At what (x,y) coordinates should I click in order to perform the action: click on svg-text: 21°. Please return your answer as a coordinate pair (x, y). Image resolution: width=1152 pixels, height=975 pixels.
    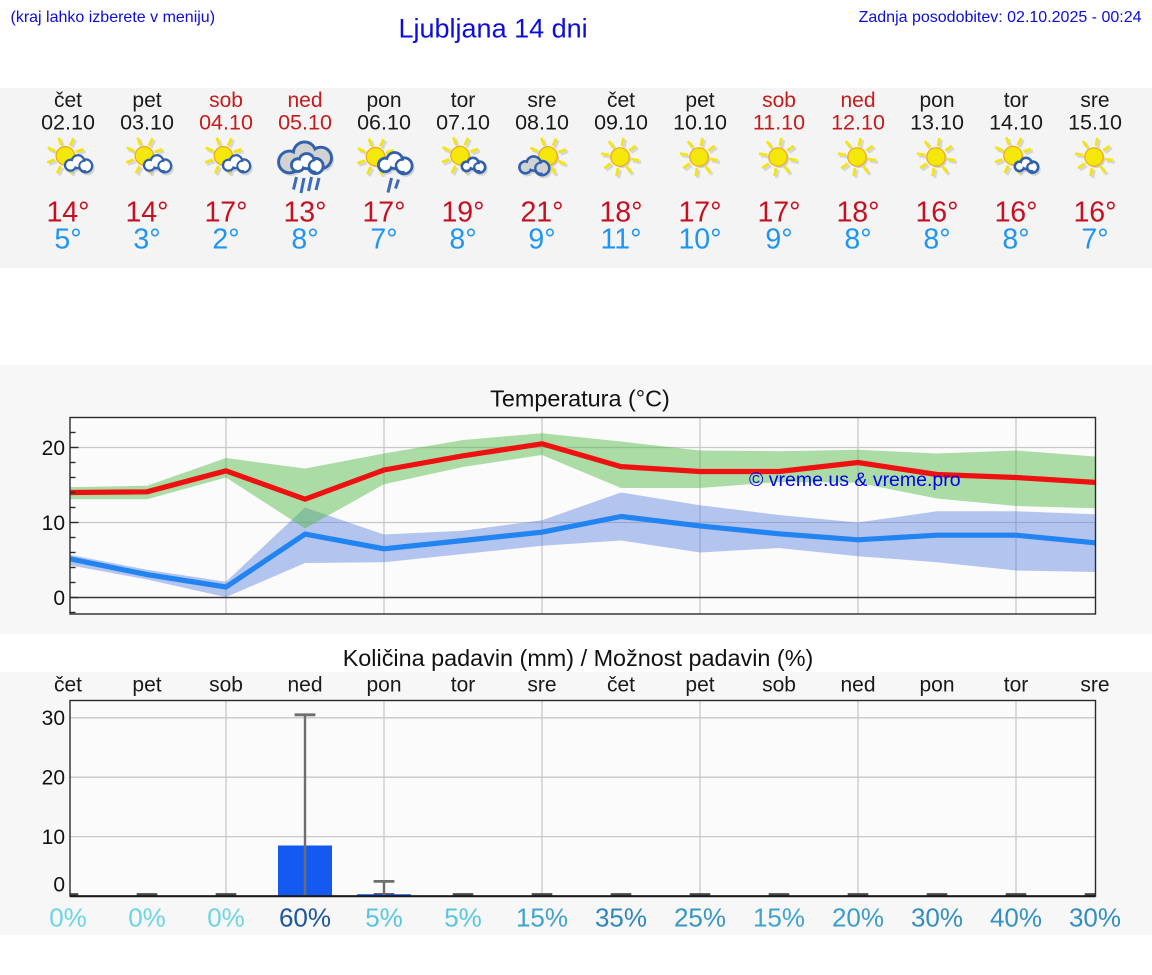
    Looking at the image, I should click on (541, 212).